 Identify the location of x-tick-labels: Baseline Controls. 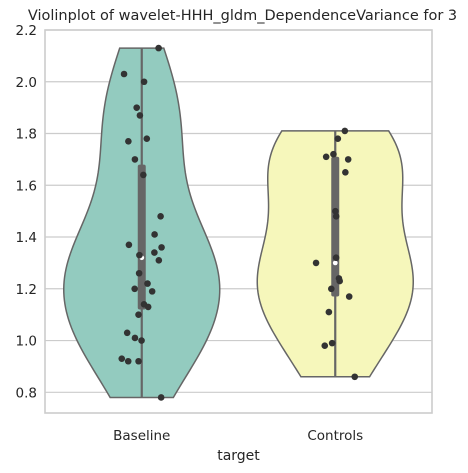
(238, 436).